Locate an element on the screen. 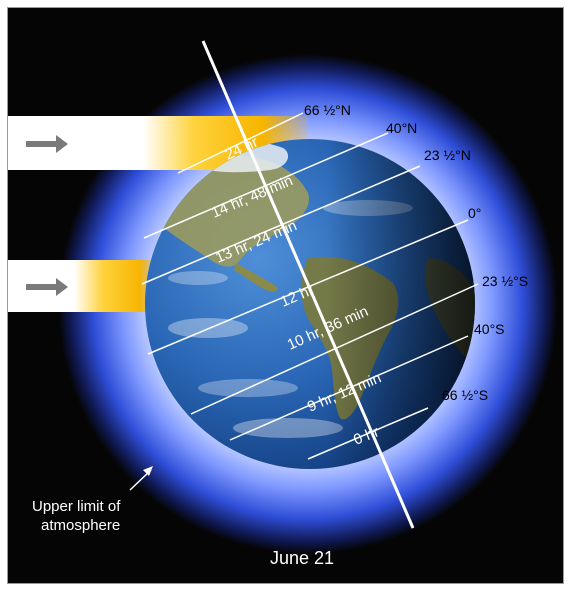  latitude-line-66n is located at coordinates (240, 143).